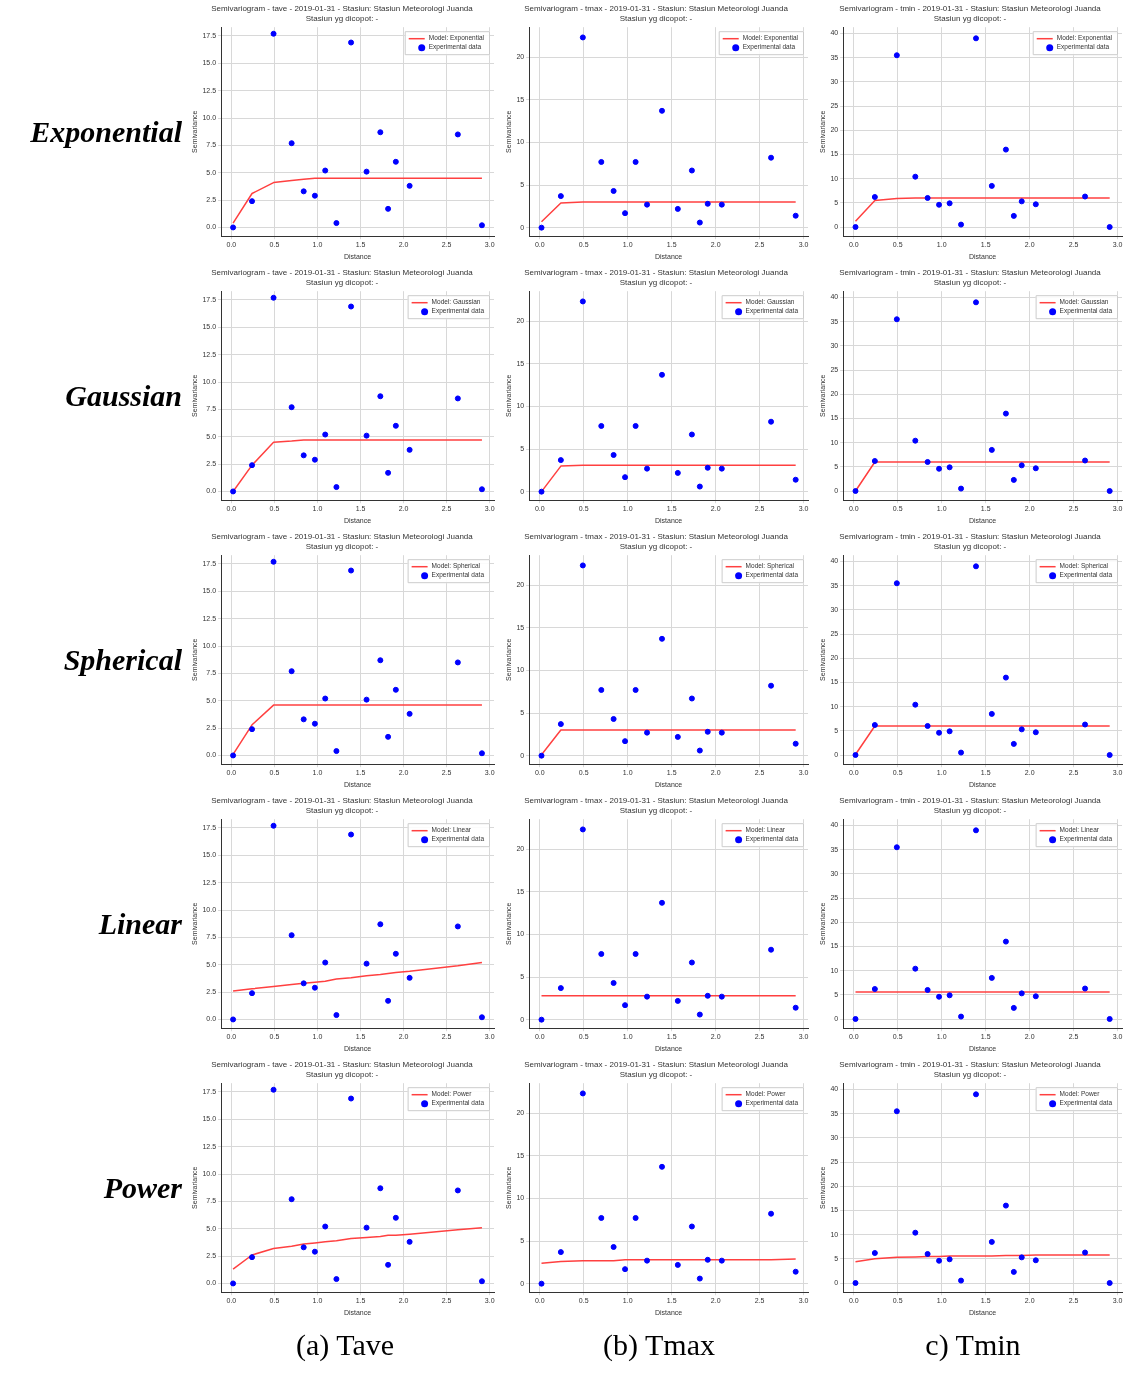  I want to click on text: Power, so click(142, 1188).